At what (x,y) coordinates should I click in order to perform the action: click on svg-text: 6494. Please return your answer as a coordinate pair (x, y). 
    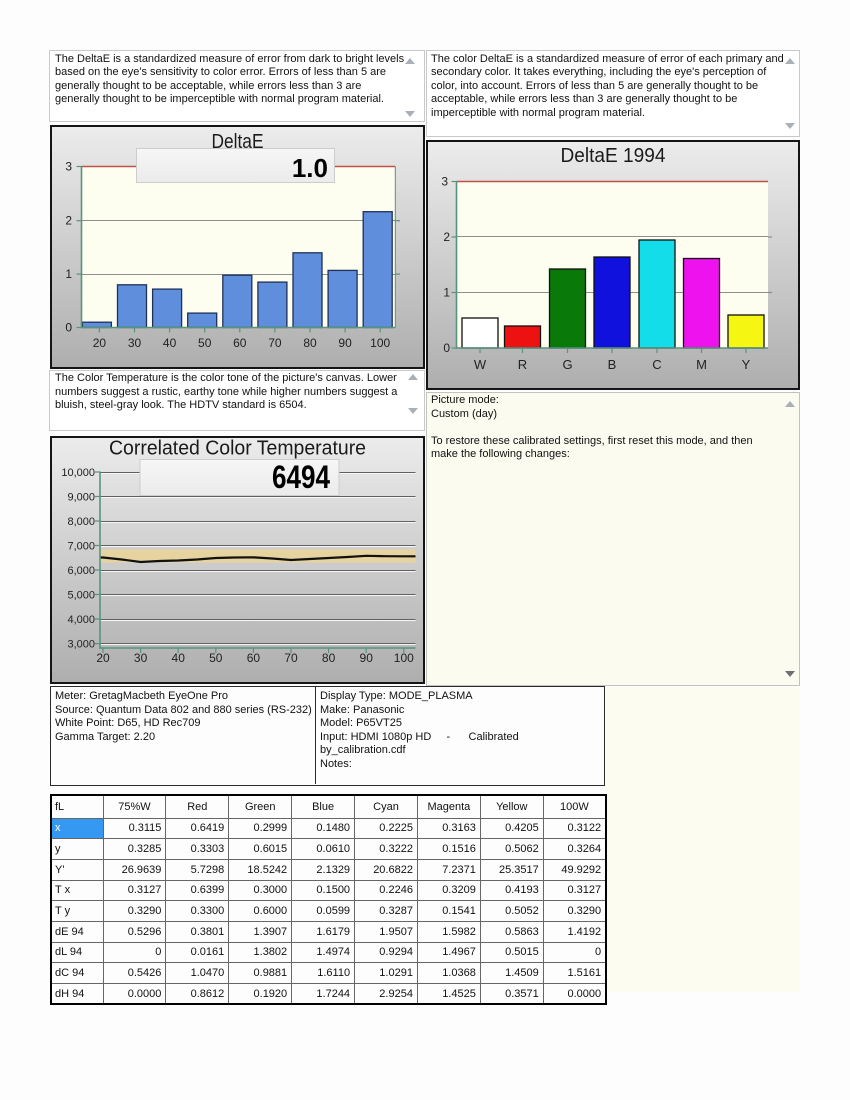
    Looking at the image, I should click on (301, 477).